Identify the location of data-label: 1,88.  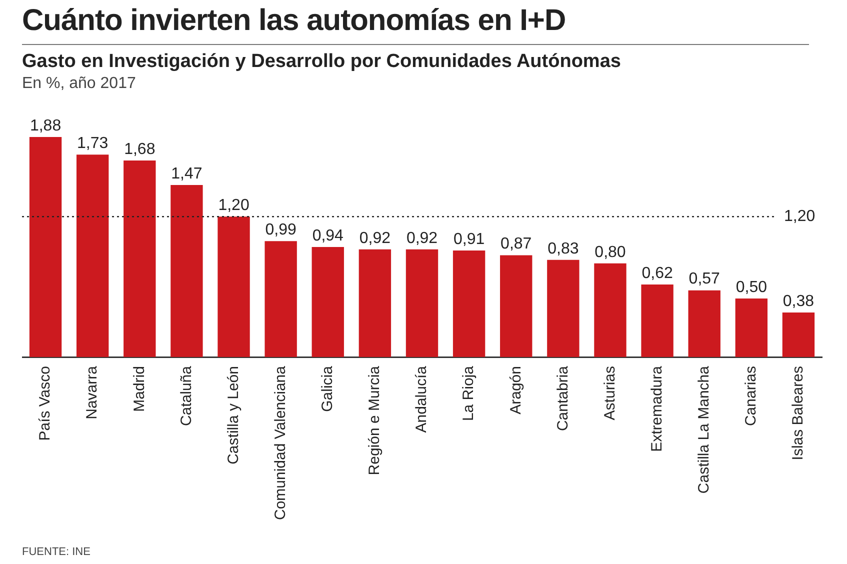
(46, 125).